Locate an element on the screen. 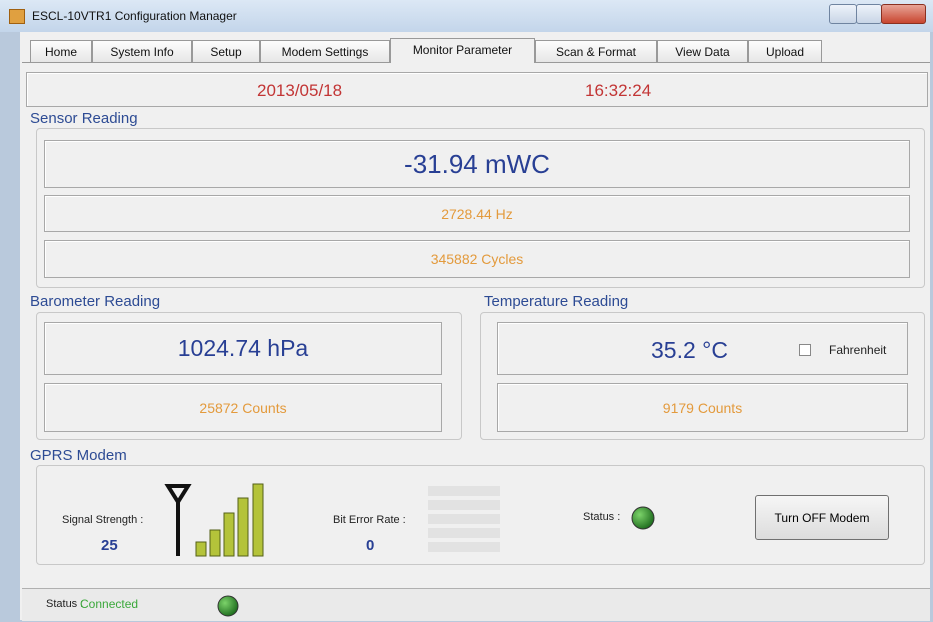 This screenshot has height=622, width=933. connection-led is located at coordinates (228, 606).